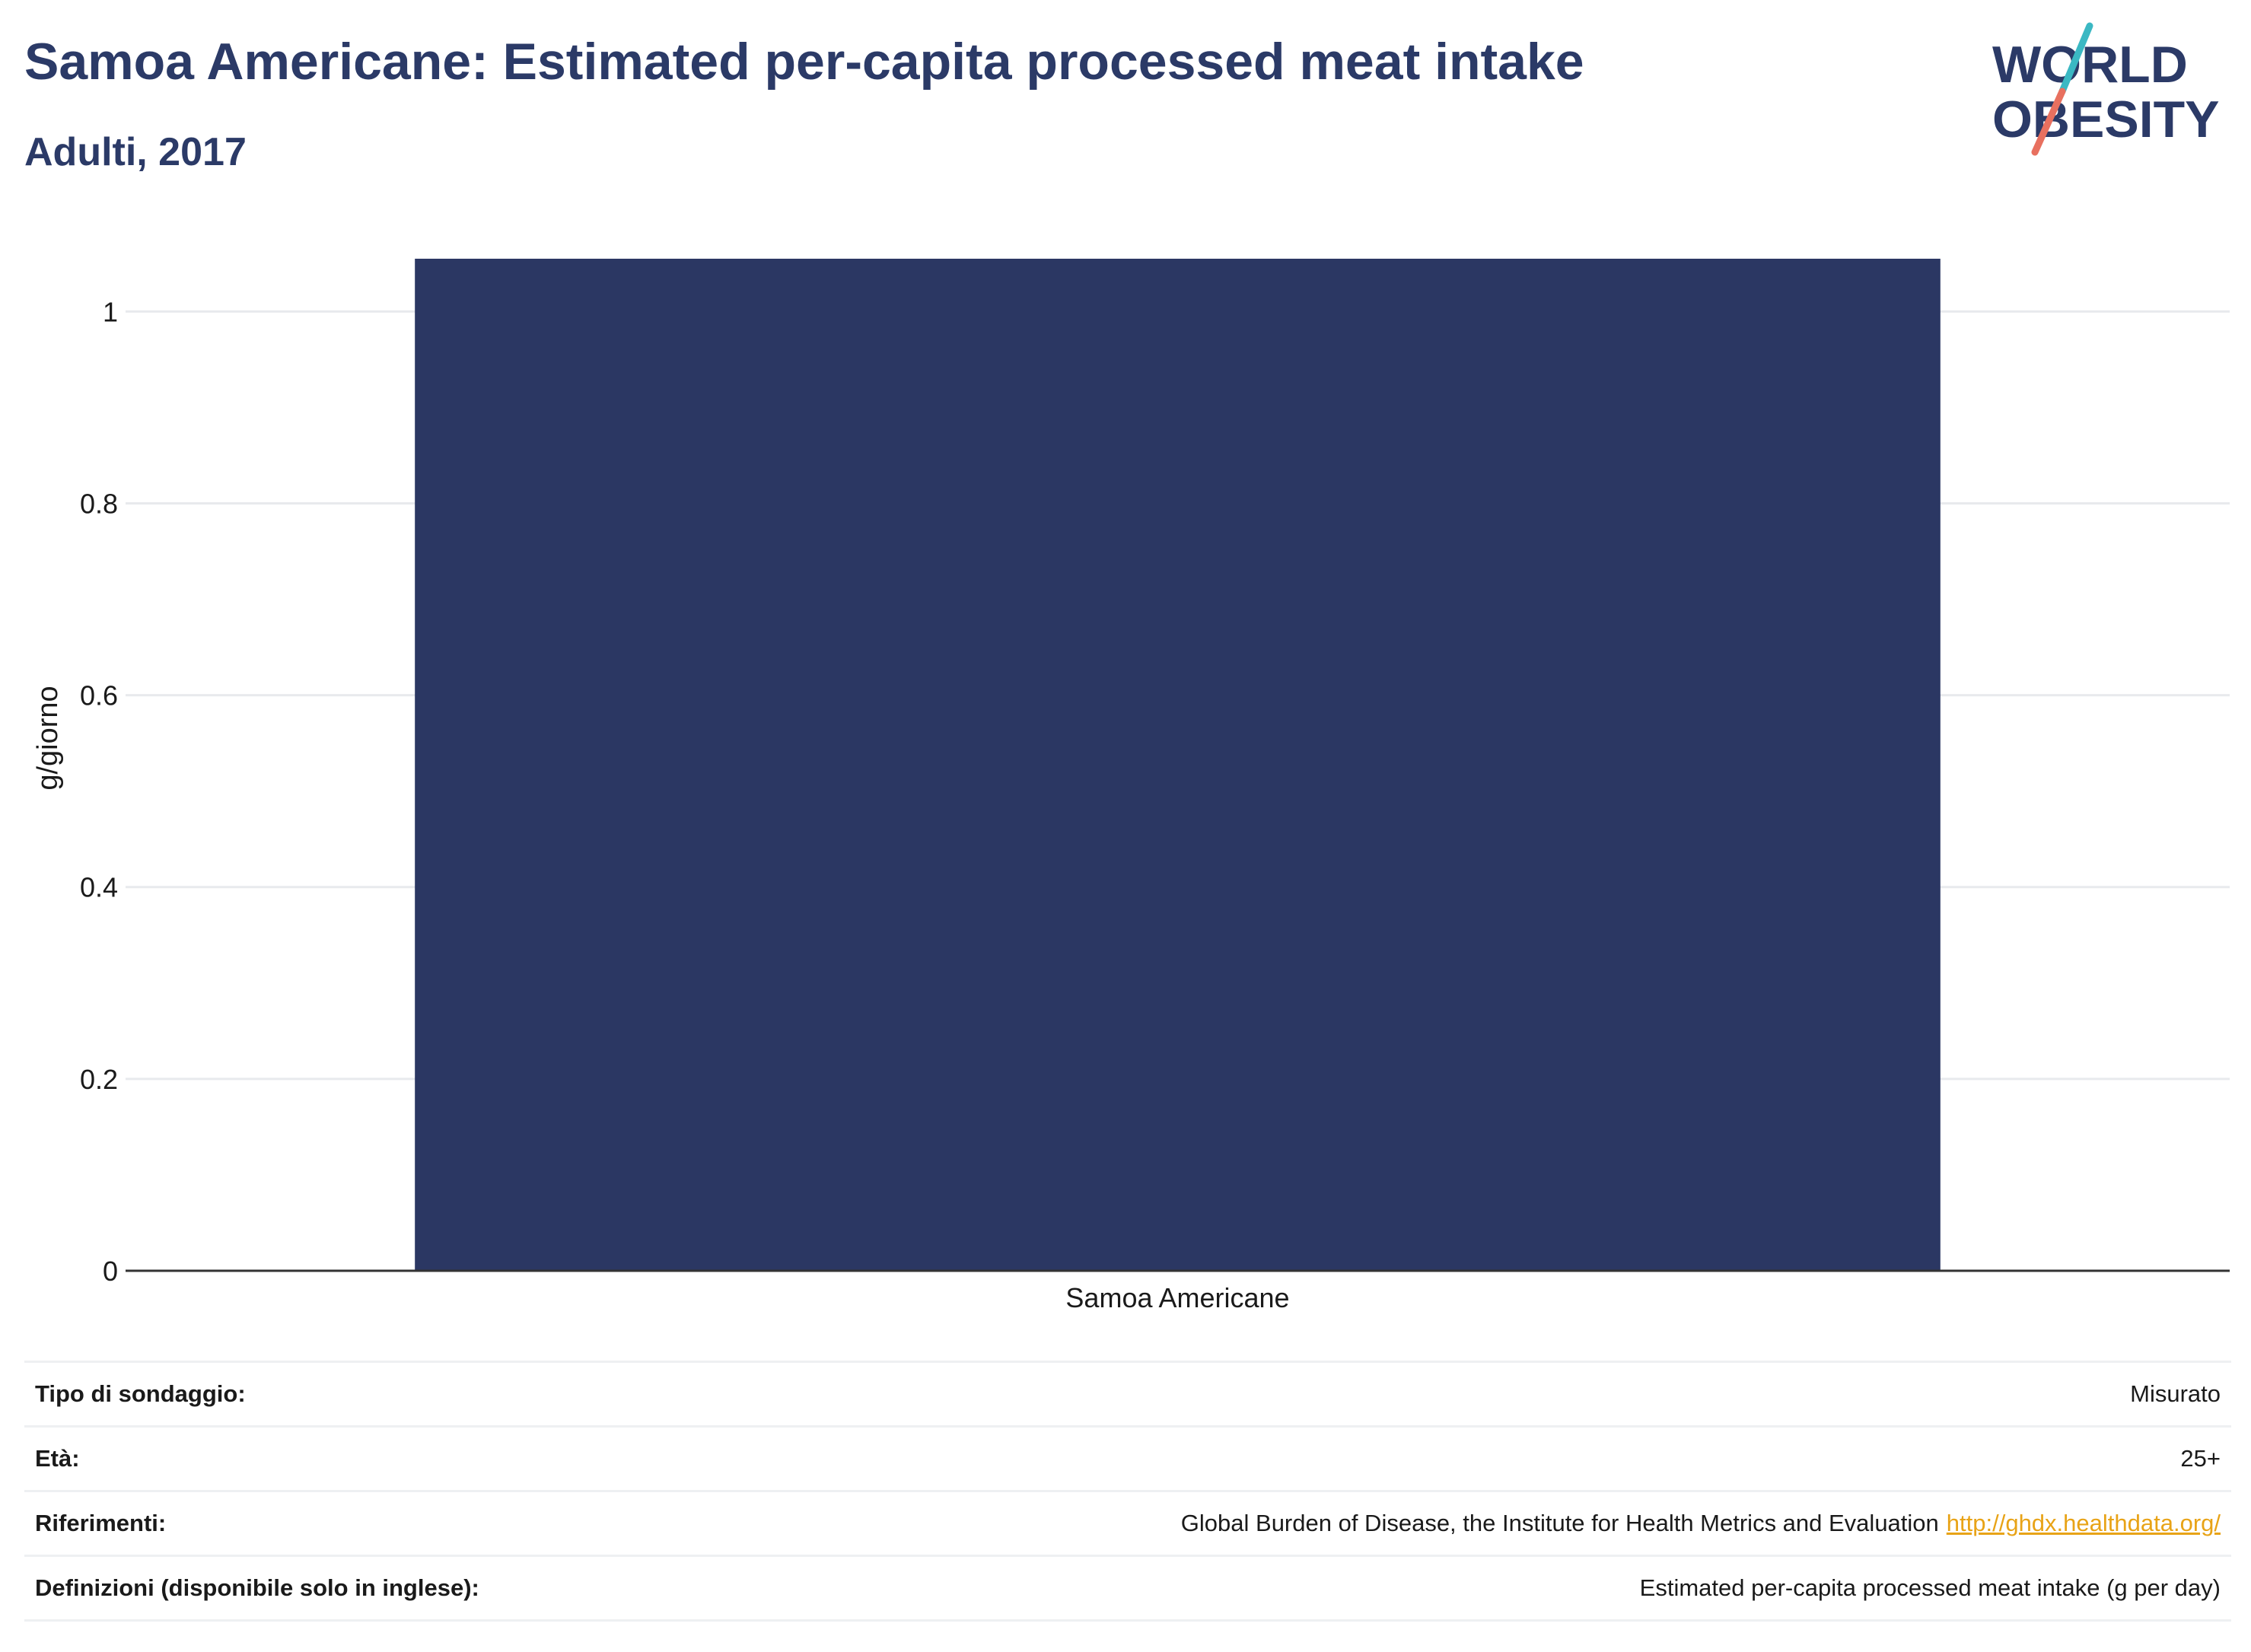 The image size is (2251, 1652). What do you see at coordinates (99, 887) in the screenshot?
I see `y-tick-label: 0.4` at bounding box center [99, 887].